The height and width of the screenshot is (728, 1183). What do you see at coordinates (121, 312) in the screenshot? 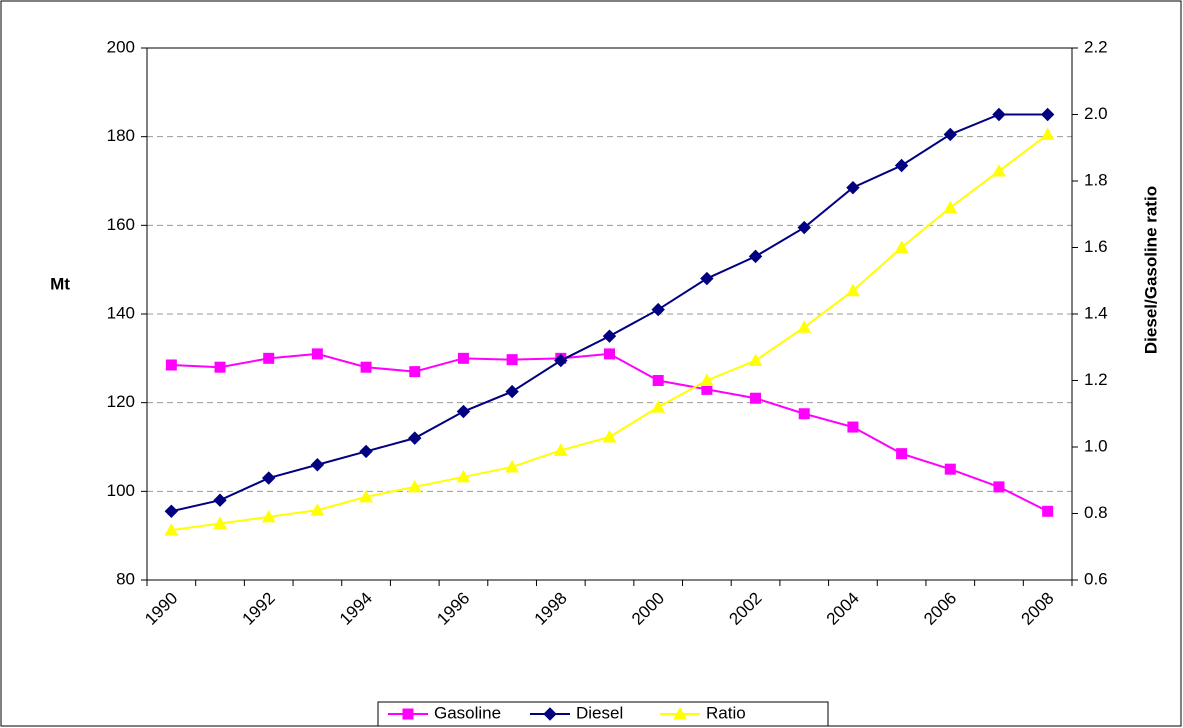
I see `y-tick-label: 140` at bounding box center [121, 312].